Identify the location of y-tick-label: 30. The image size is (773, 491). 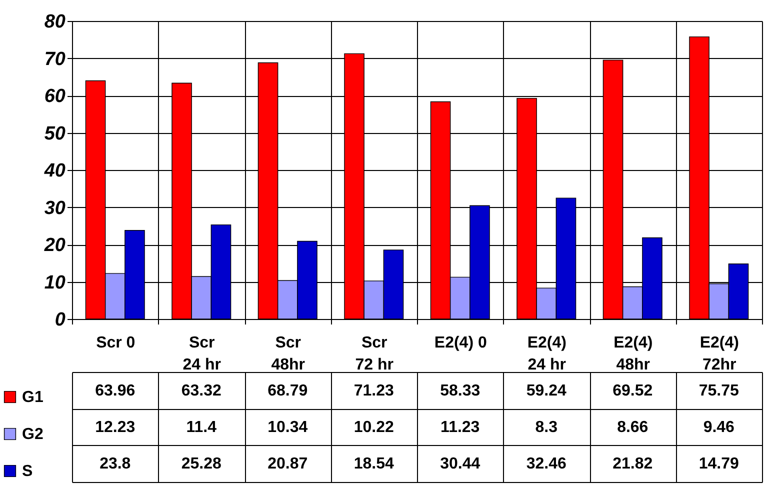
(55, 208).